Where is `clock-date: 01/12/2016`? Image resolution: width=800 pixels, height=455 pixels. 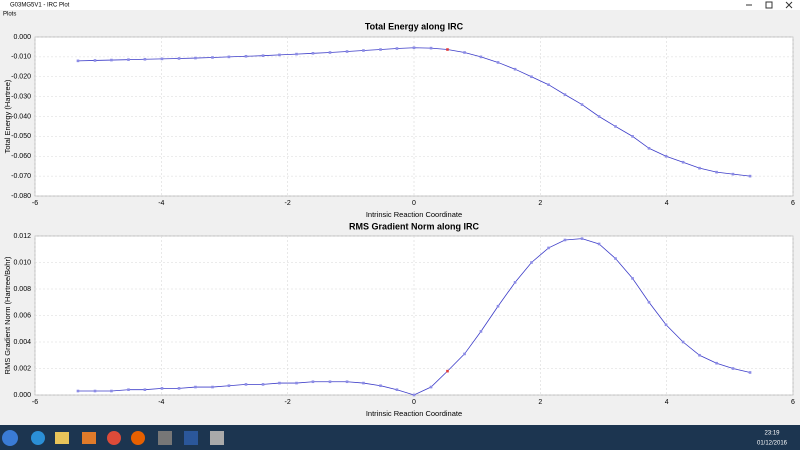 clock-date: 01/12/2016 is located at coordinates (772, 444).